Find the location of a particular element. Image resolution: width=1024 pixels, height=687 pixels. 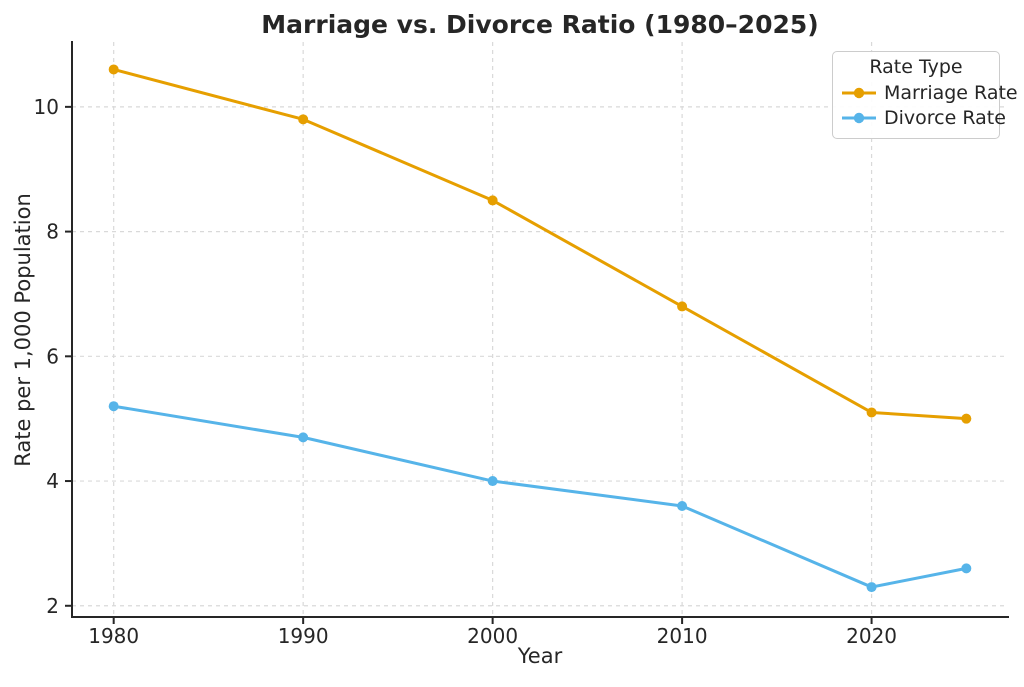

y-tick-label: 10 is located at coordinates (46, 107).